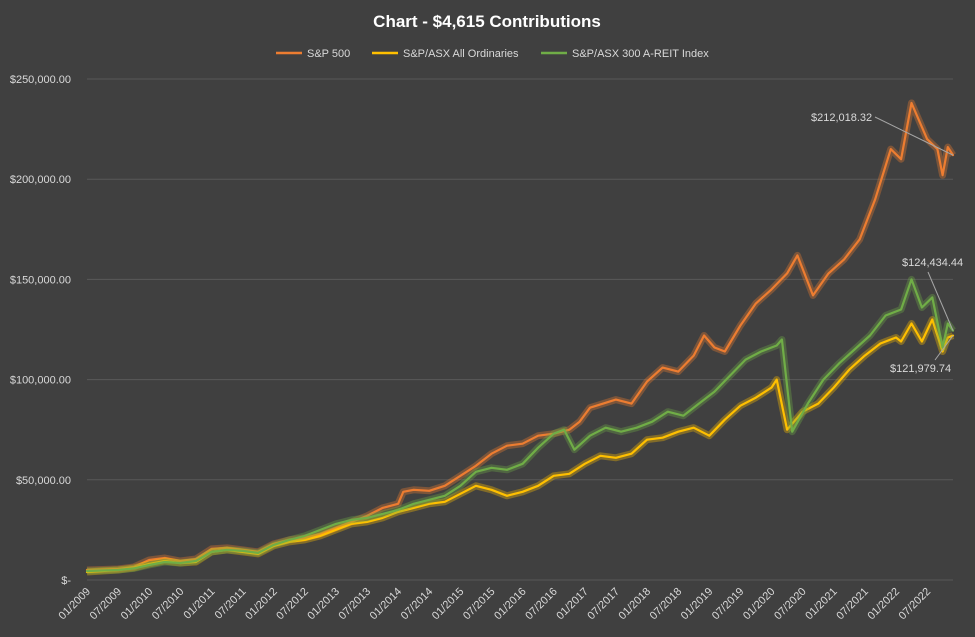  Describe the element at coordinates (603, 604) in the screenshot. I see `x-tick-label: 07/2017` at that location.